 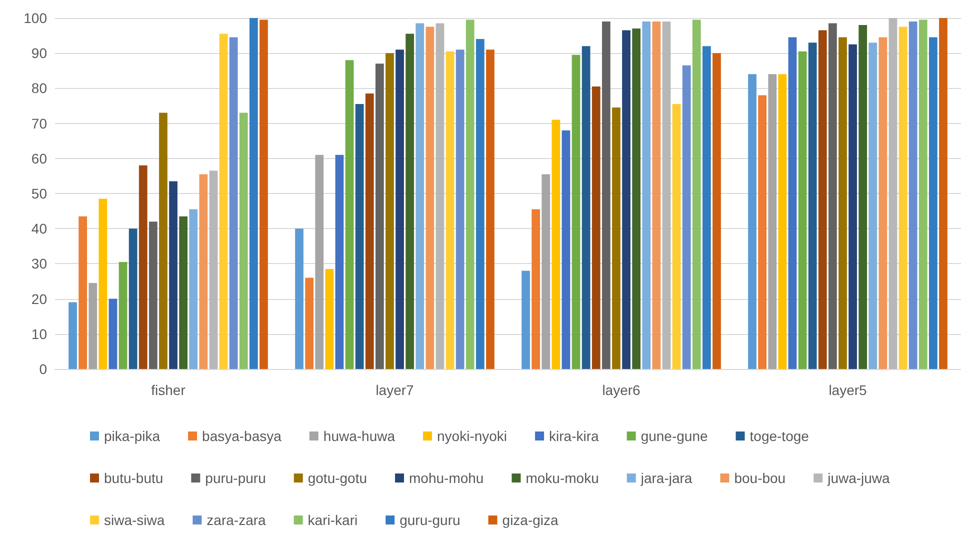 I want to click on legend-label: kari-kari, so click(x=333, y=520).